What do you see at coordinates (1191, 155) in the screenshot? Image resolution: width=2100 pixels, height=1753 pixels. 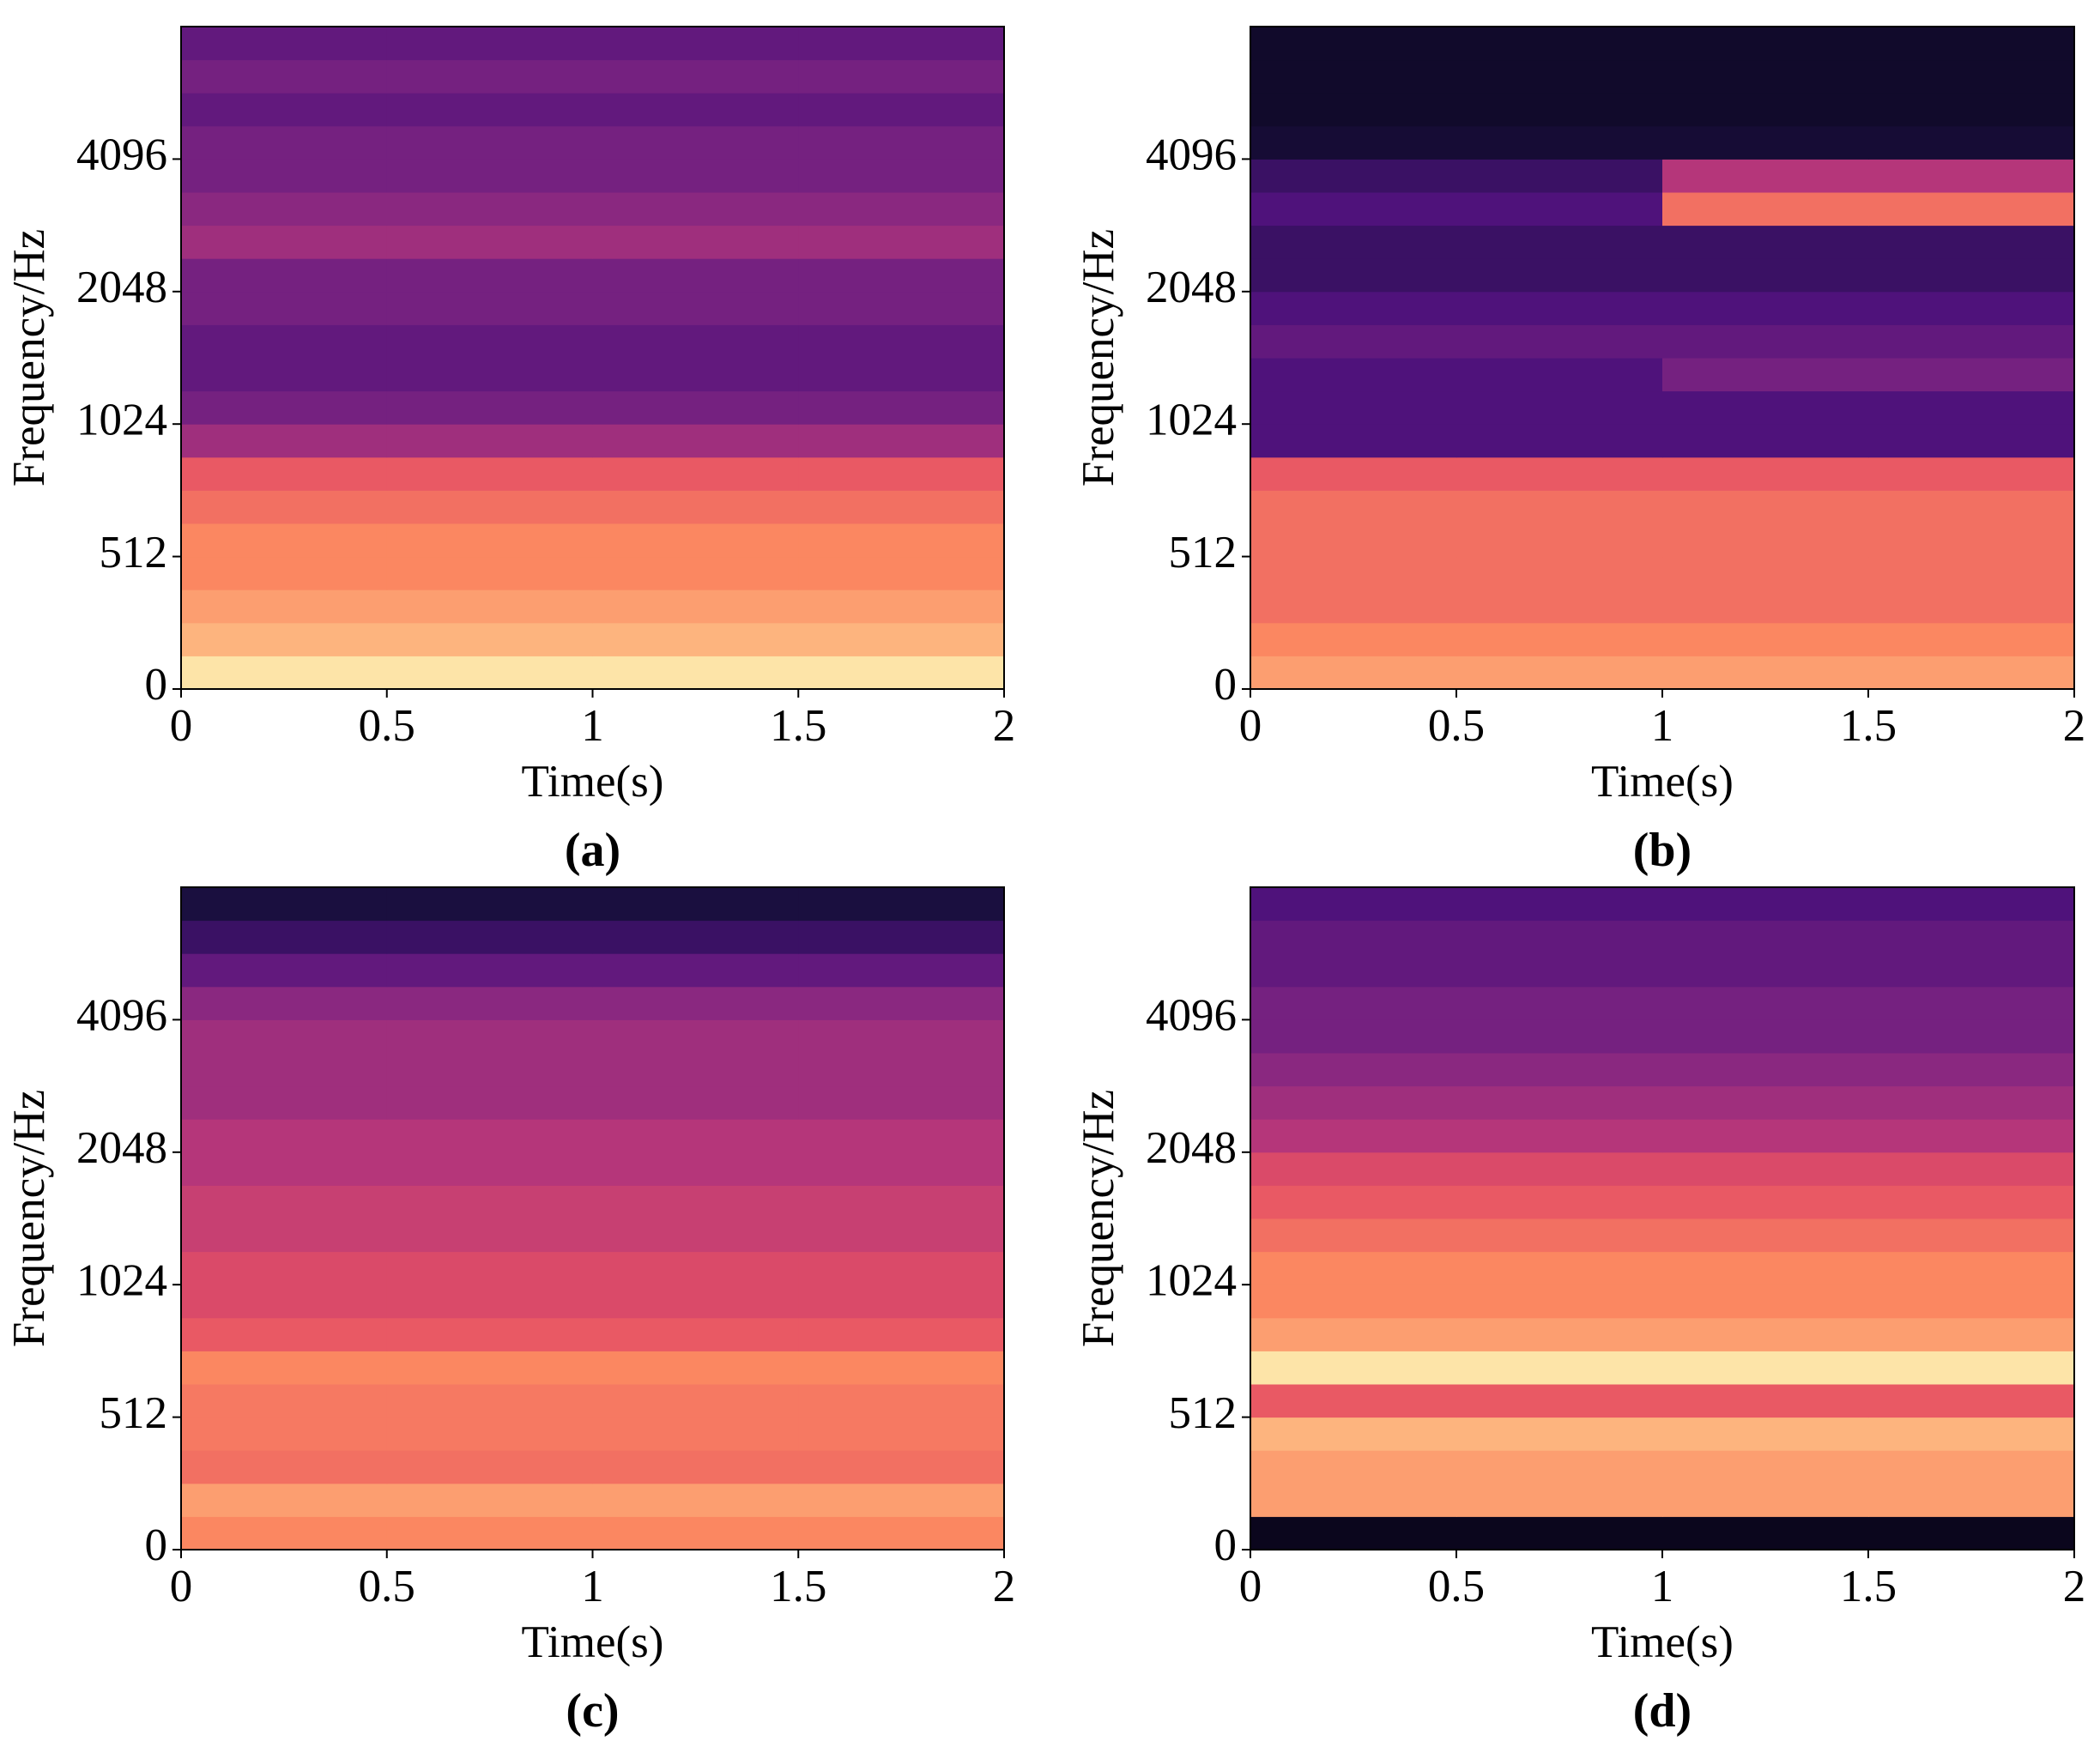 I see `y-tick-label: 4096` at bounding box center [1191, 155].